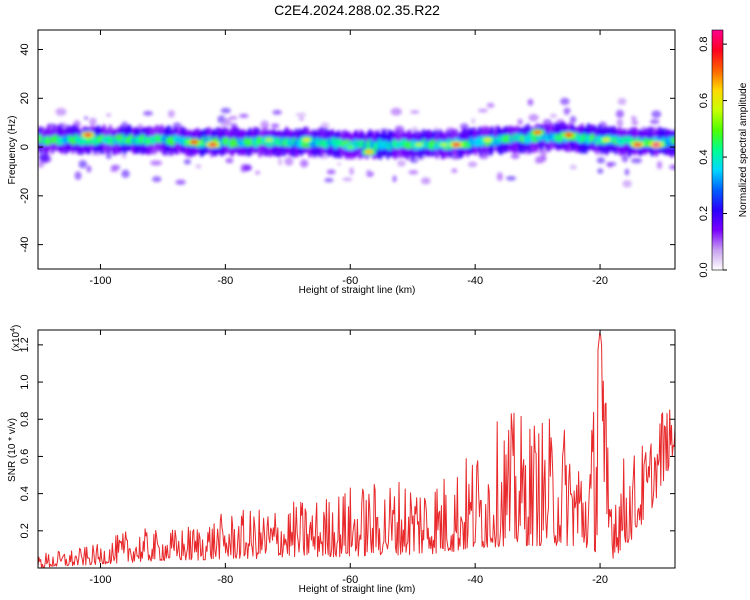 This screenshot has height=600, width=750. I want to click on snr-x-label: Height of straight line (km), so click(357, 589).